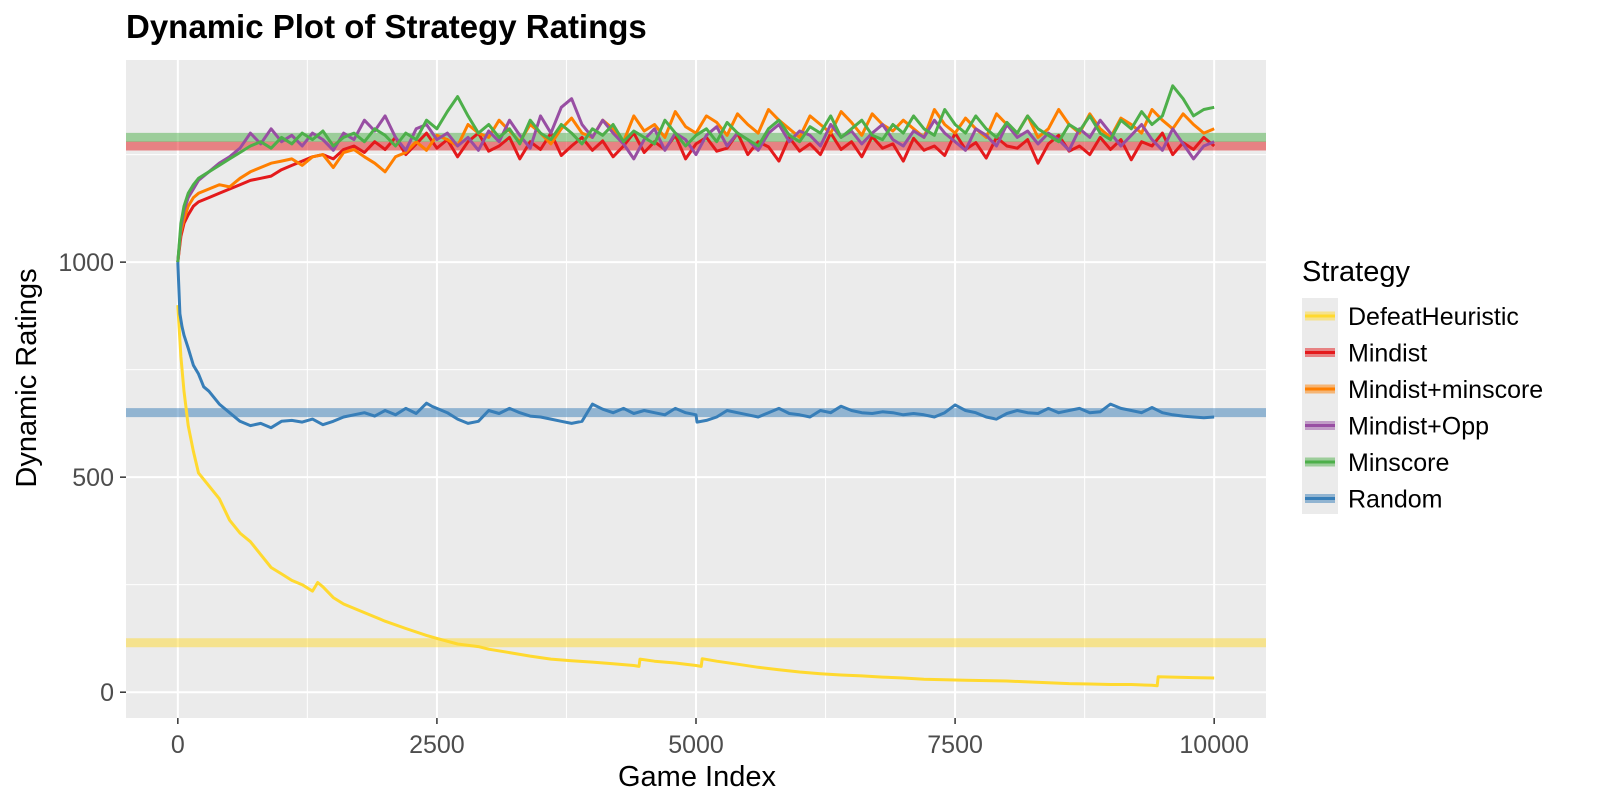  What do you see at coordinates (955, 745) in the screenshot?
I see `x-tick-label: 7500` at bounding box center [955, 745].